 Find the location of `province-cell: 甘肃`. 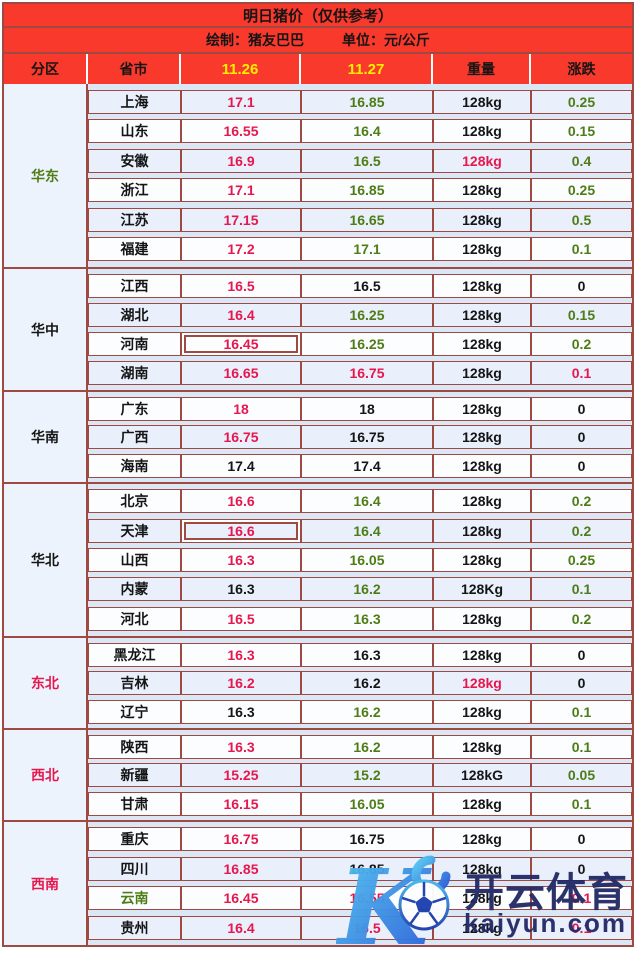

province-cell: 甘肃 is located at coordinates (134, 803).